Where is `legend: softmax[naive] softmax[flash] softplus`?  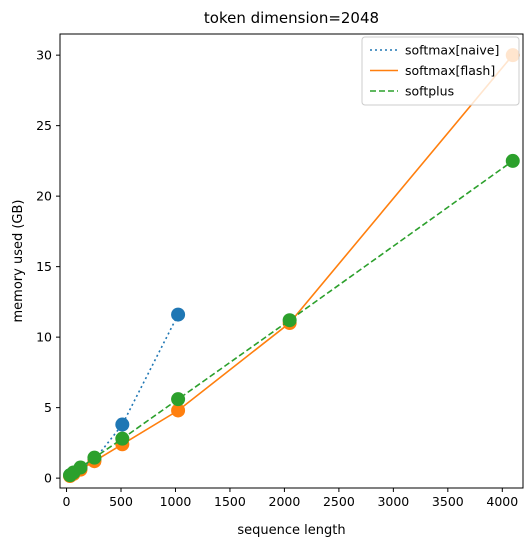
legend: softmax[naive] softmax[flash] softplus is located at coordinates (440, 71).